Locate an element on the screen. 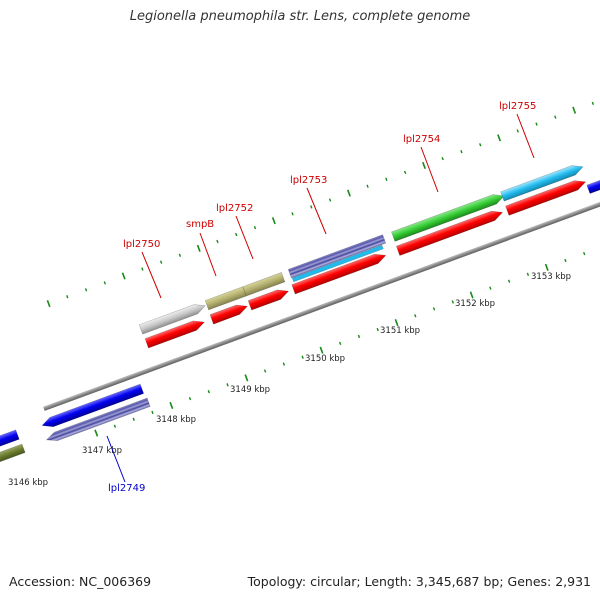 This screenshot has width=600, height=600. feature-lpl2752-annotation is located at coordinates (264, 284).